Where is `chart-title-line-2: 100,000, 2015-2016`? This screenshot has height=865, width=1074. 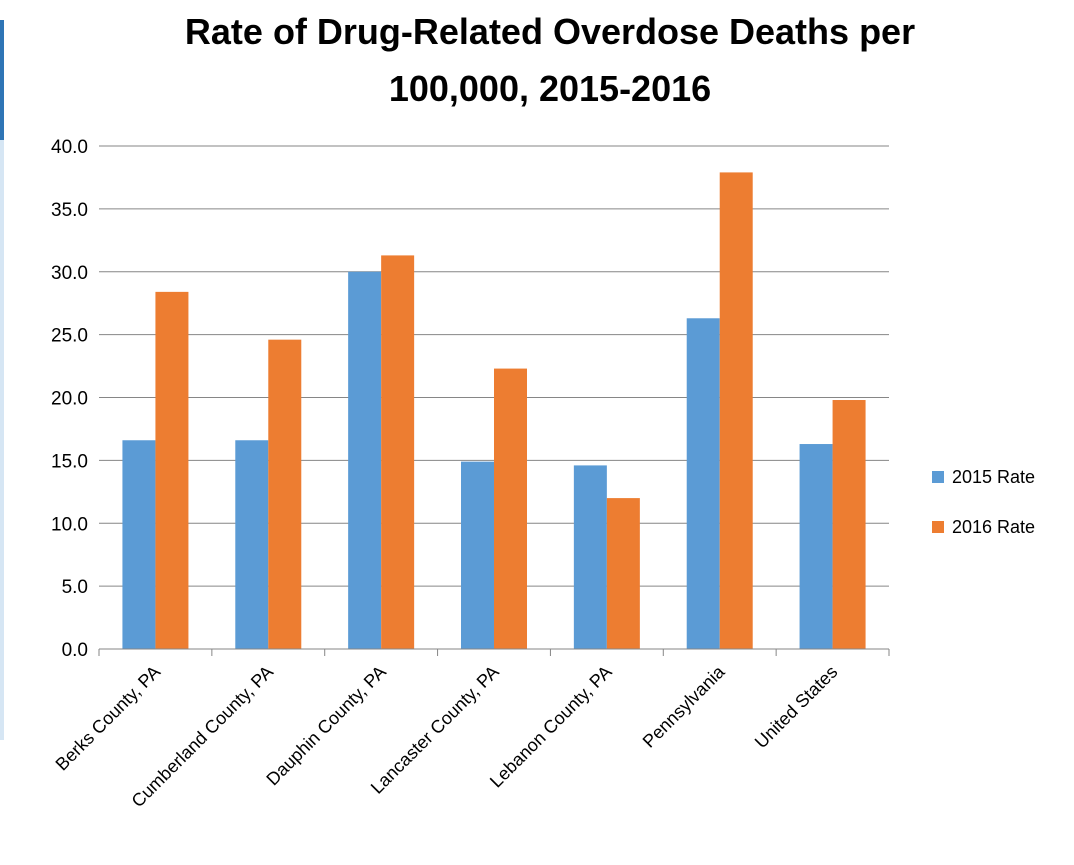
chart-title-line-2: 100,000, 2015-2016 is located at coordinates (550, 88).